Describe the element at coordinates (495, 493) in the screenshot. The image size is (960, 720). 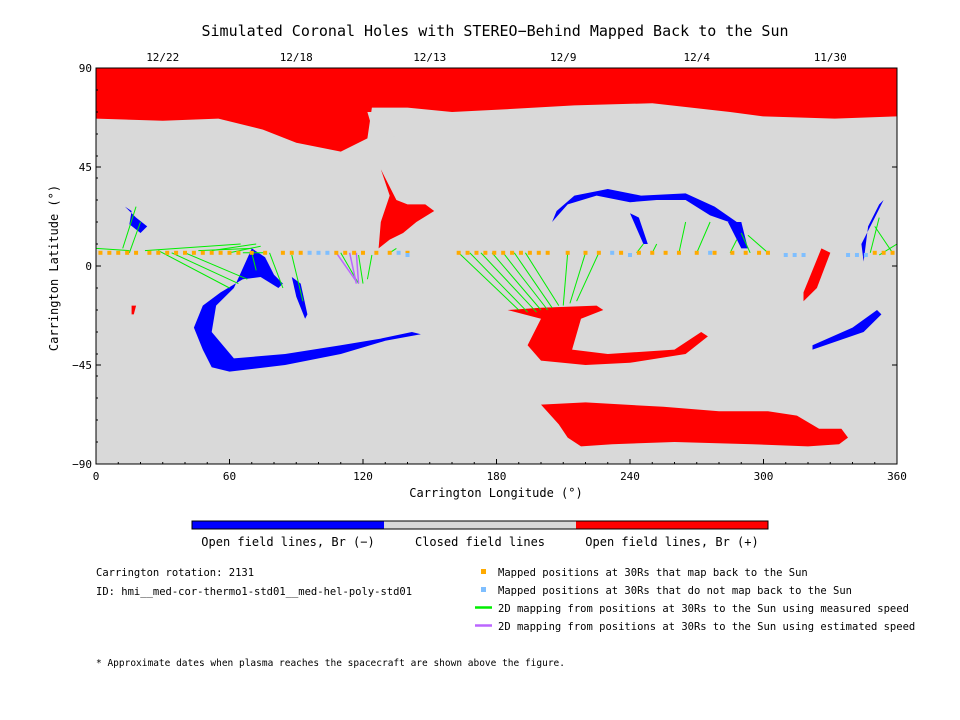
I see `x-axis-label: Carrington Longitude (°)` at that location.